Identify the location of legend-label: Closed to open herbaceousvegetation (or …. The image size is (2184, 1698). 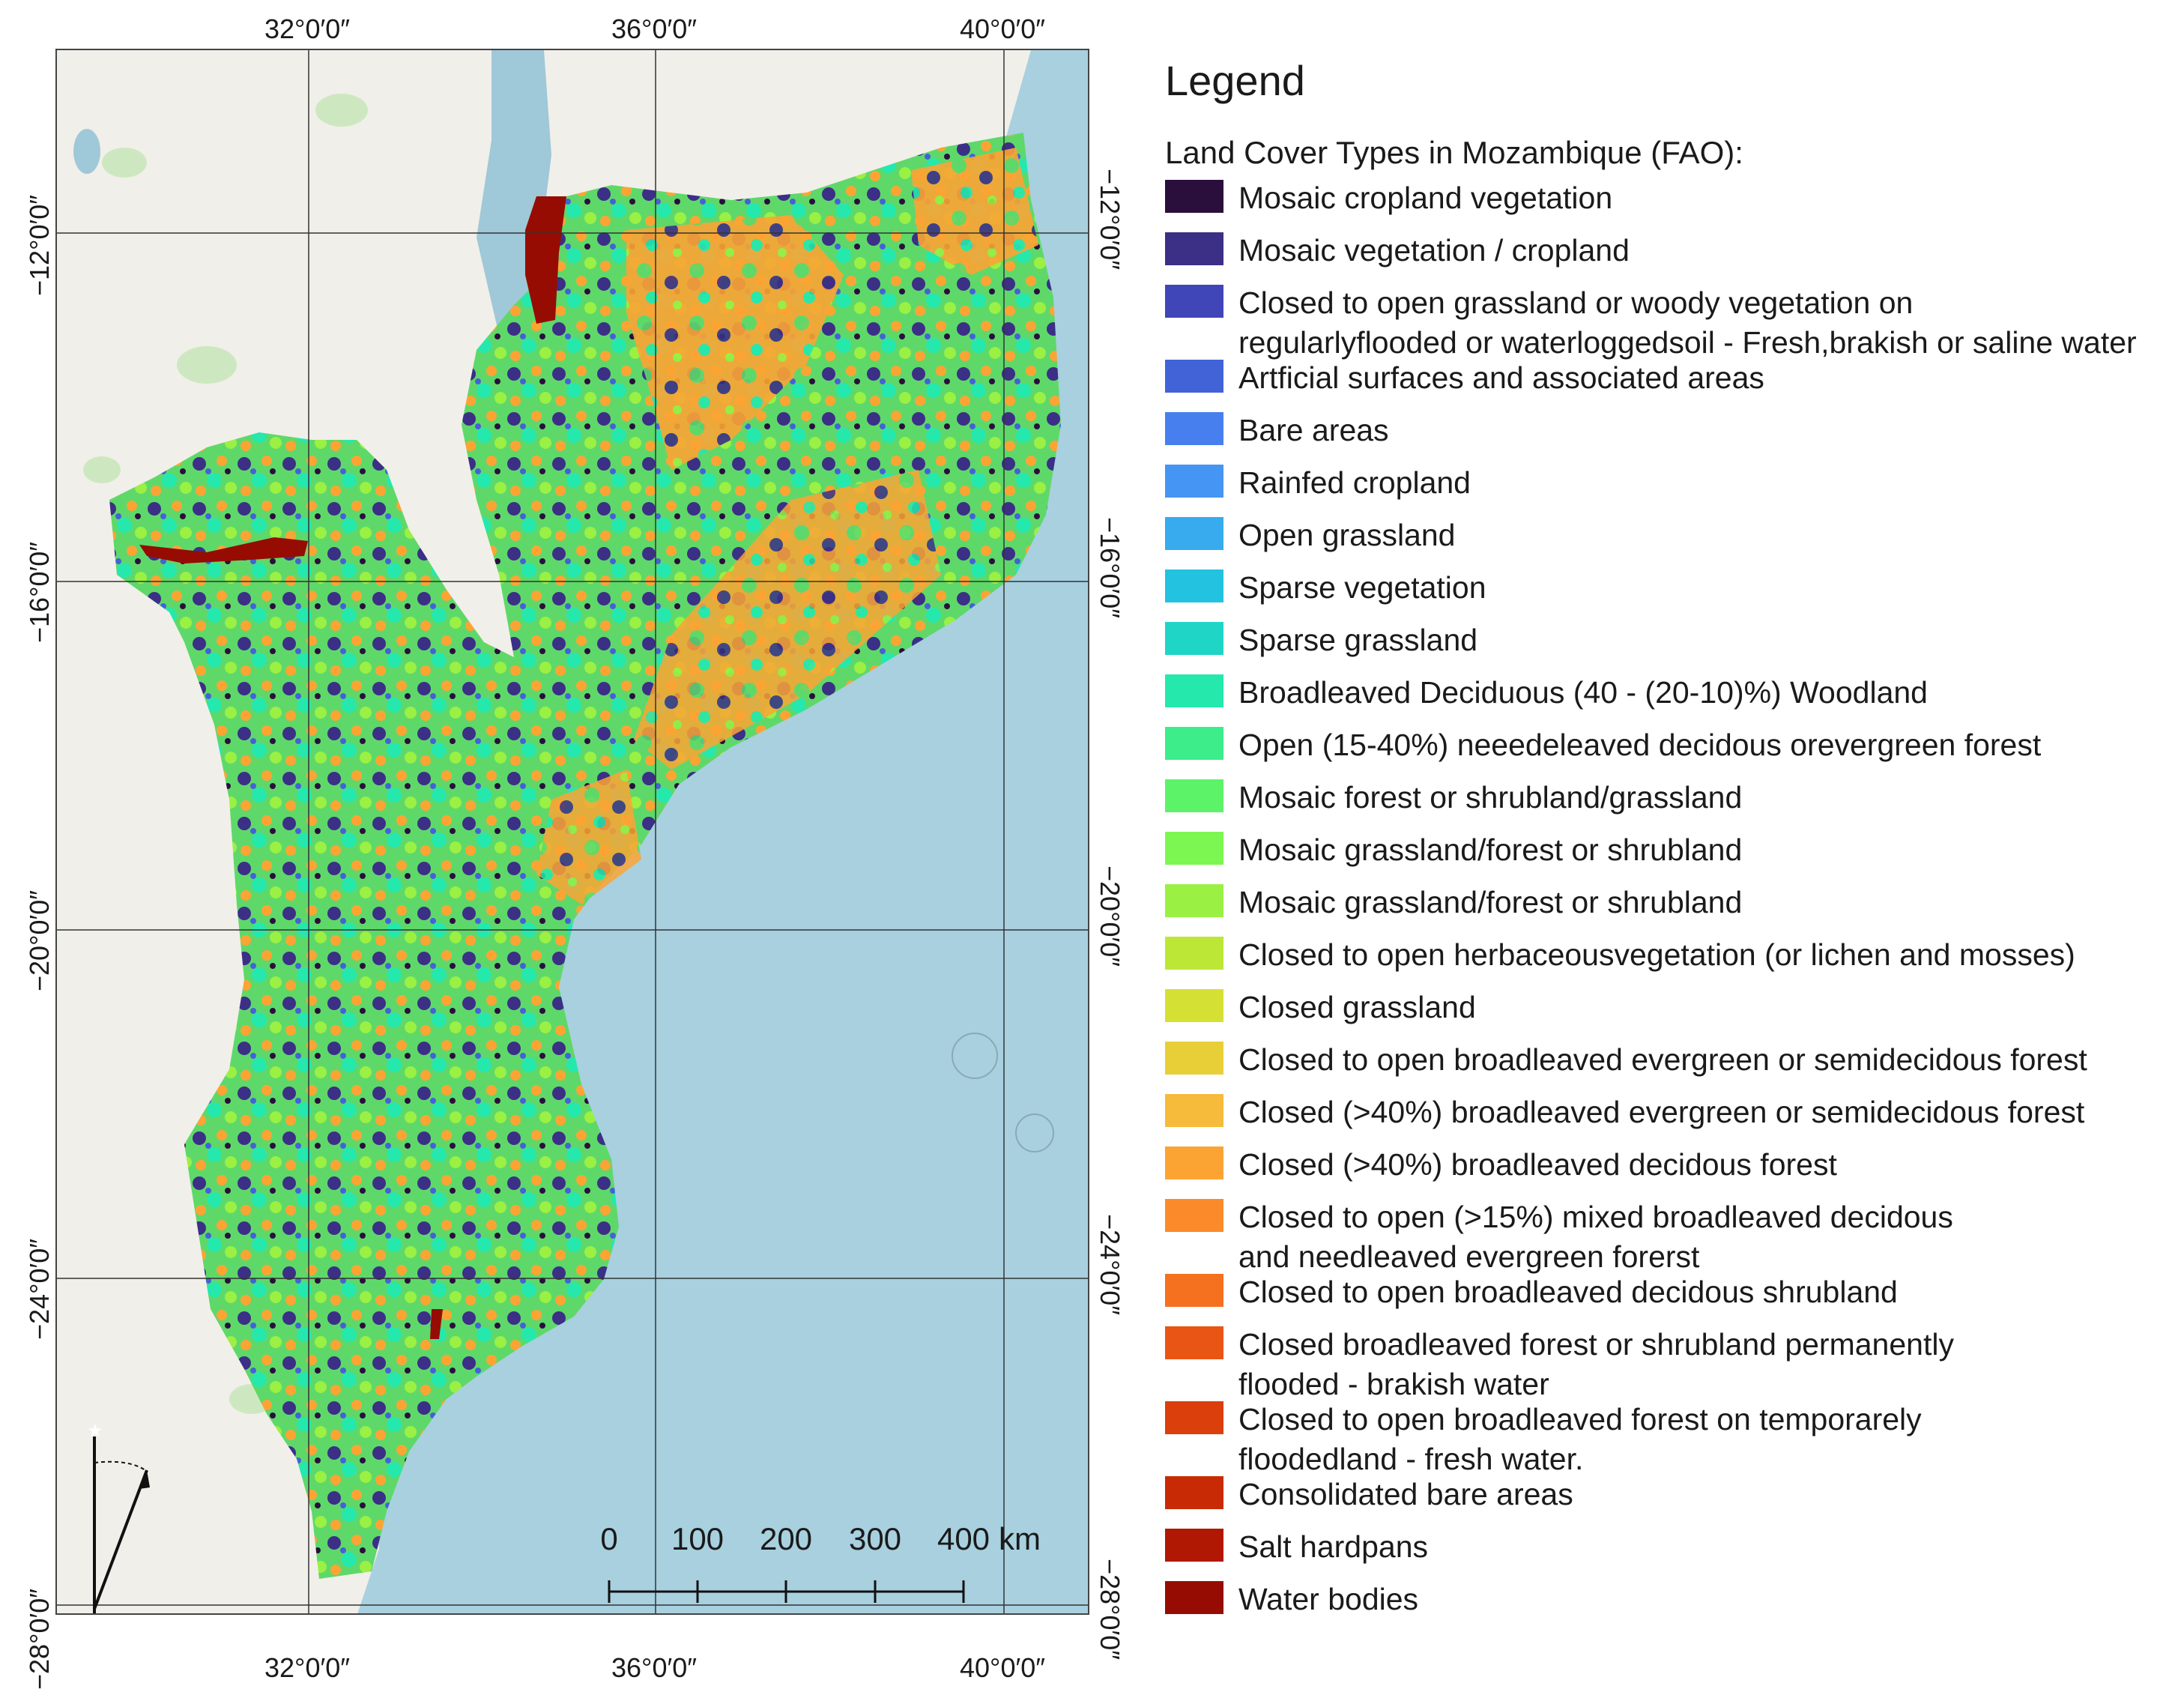
(1656, 954).